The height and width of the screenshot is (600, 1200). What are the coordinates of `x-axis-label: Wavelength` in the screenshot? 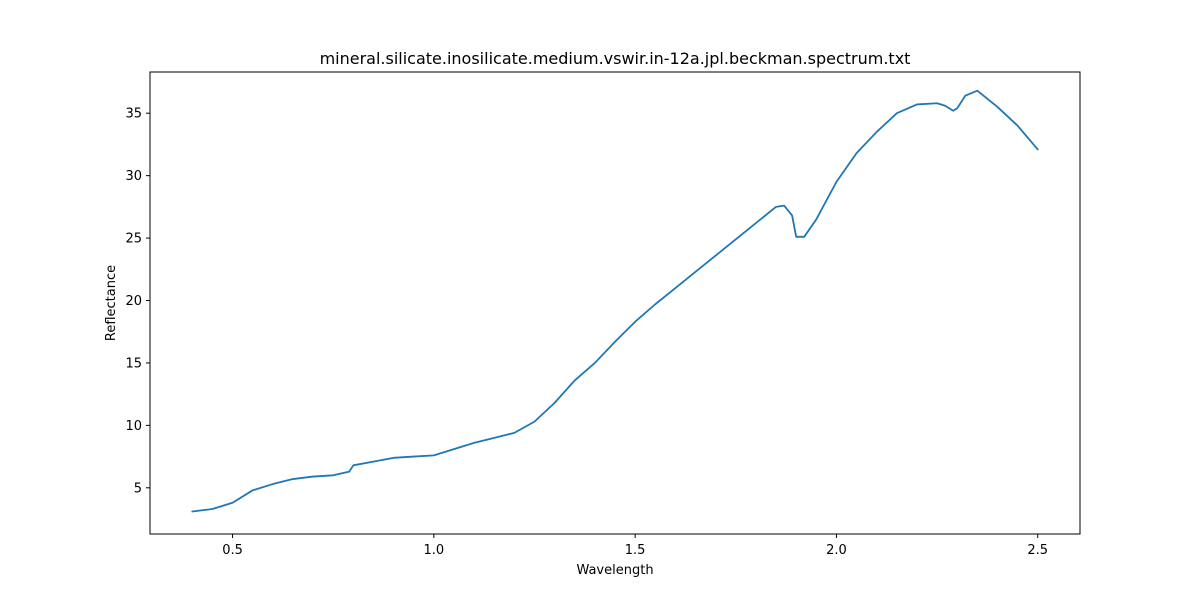 It's located at (614, 570).